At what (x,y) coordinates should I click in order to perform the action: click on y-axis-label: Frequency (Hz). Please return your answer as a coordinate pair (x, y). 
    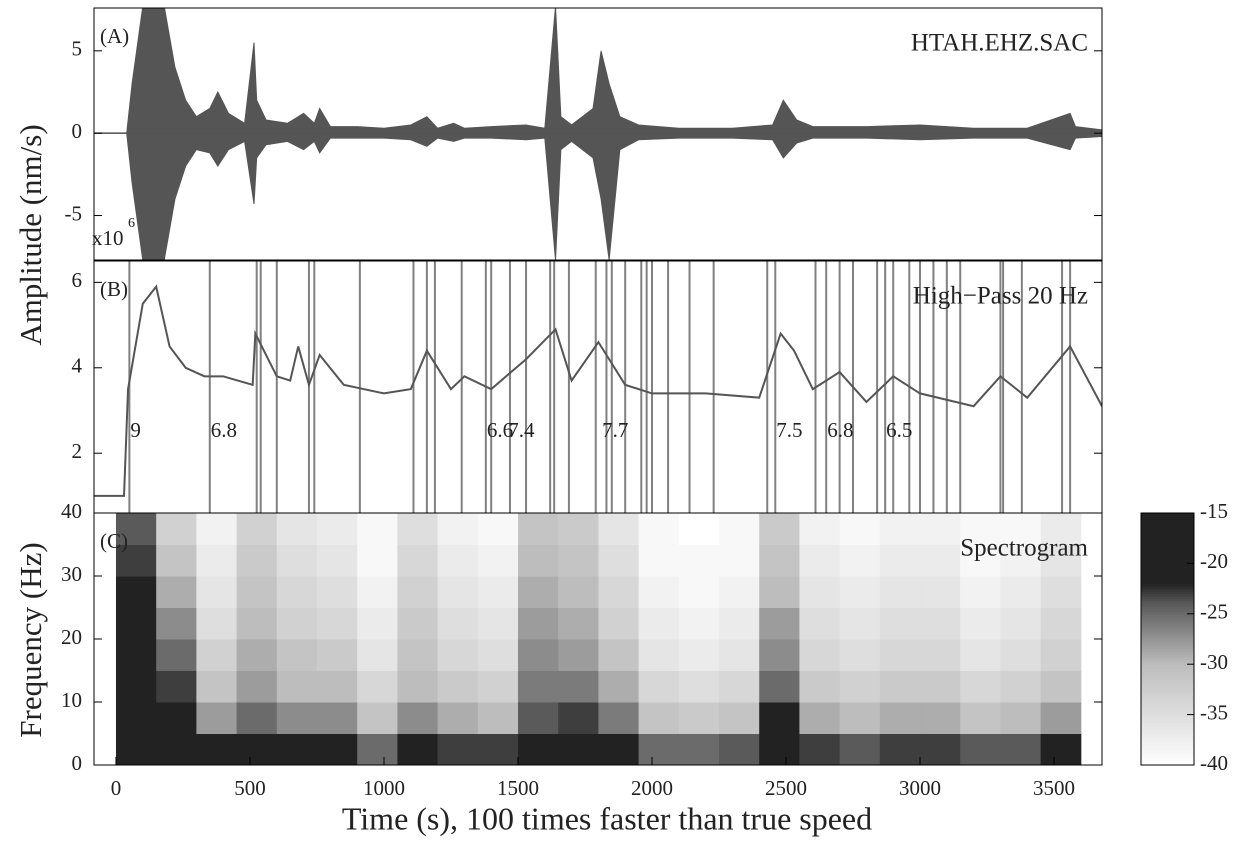
    Looking at the image, I should click on (30, 639).